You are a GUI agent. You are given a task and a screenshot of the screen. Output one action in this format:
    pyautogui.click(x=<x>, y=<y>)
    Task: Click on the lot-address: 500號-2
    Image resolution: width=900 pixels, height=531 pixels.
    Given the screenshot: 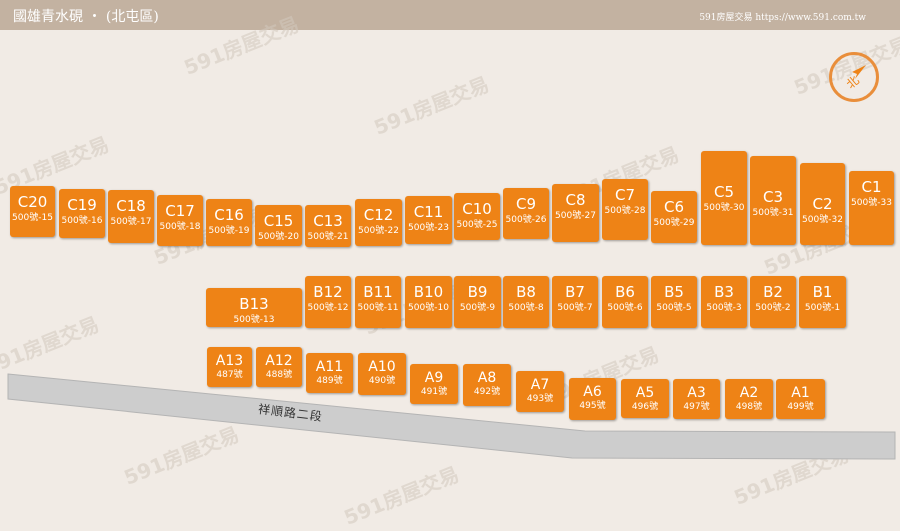 What is the action you would take?
    pyautogui.click(x=773, y=308)
    